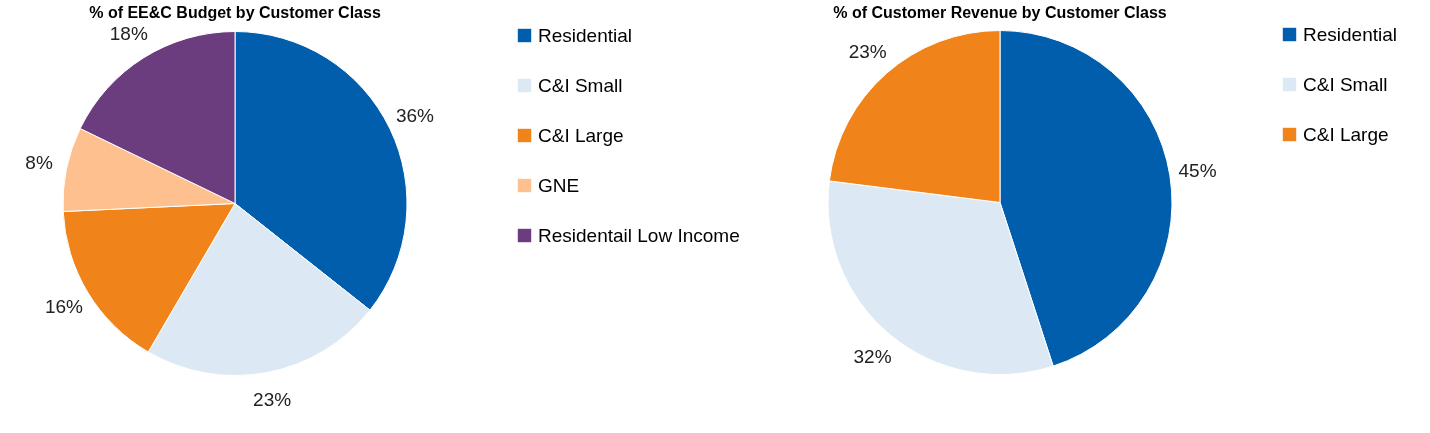  I want to click on chart-title: % of Customer Revenue by Customer Class, so click(1000, 12).